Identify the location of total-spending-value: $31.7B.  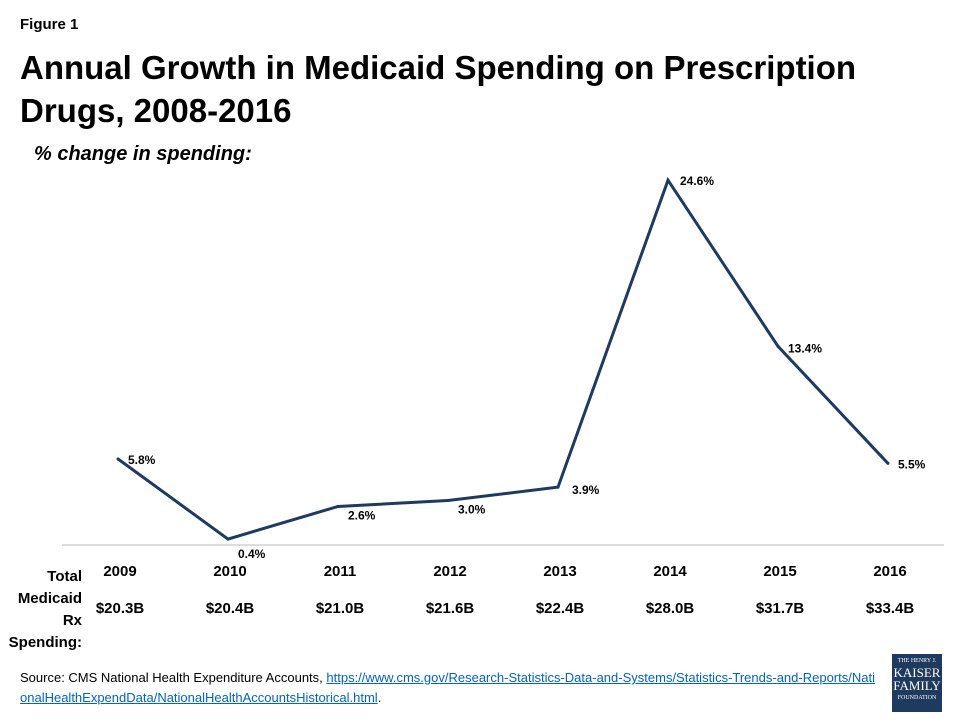
(780, 608).